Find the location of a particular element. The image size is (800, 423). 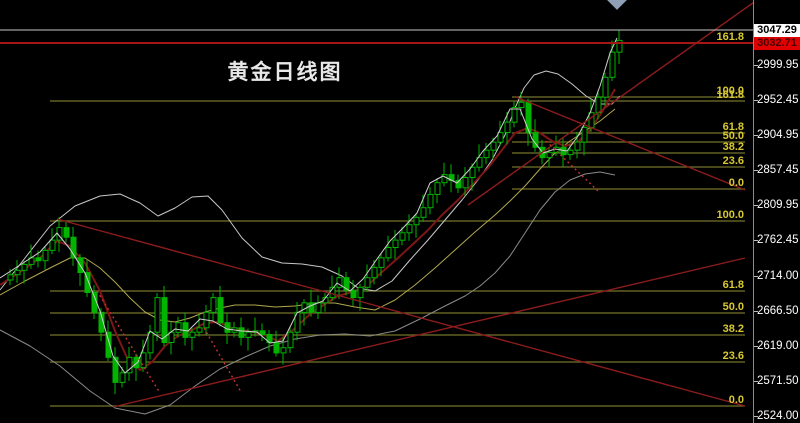

high-price-box: 3047.29 is located at coordinates (777, 30).